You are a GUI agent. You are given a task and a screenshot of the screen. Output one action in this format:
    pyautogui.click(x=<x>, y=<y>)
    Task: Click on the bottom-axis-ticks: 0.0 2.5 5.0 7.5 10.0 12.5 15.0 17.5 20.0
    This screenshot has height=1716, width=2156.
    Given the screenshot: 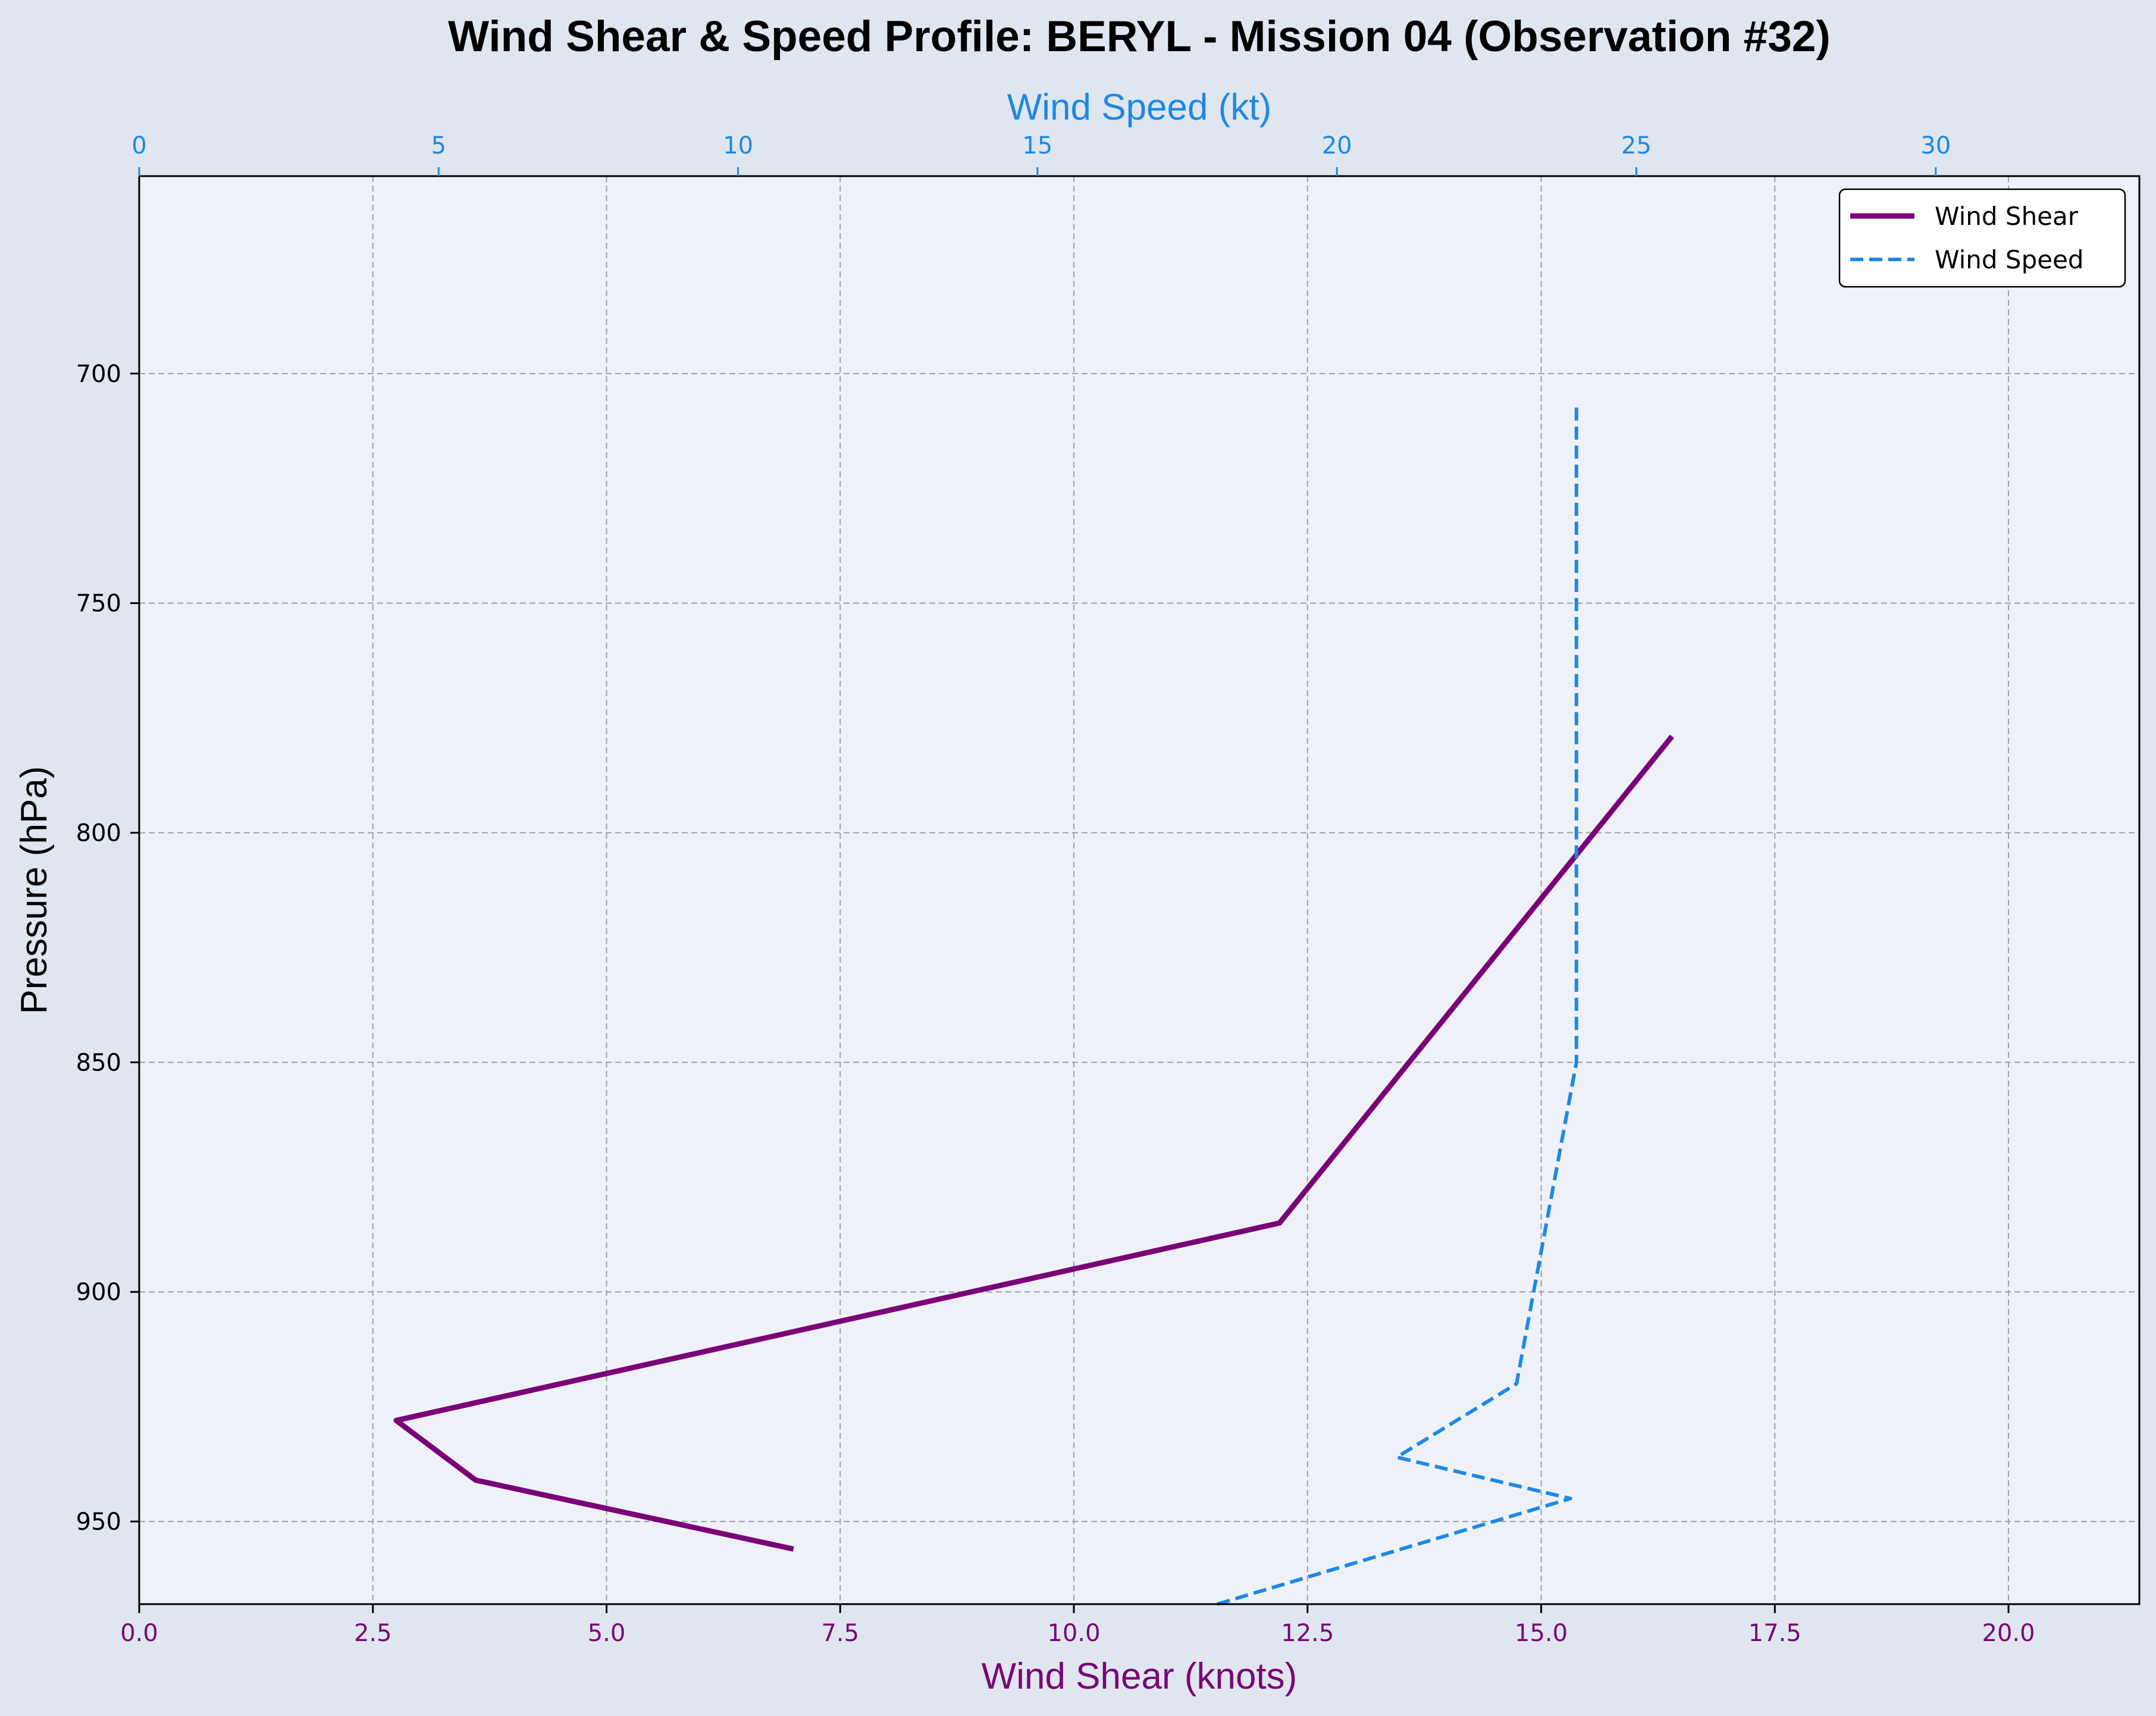 What is the action you would take?
    pyautogui.click(x=1077, y=1625)
    